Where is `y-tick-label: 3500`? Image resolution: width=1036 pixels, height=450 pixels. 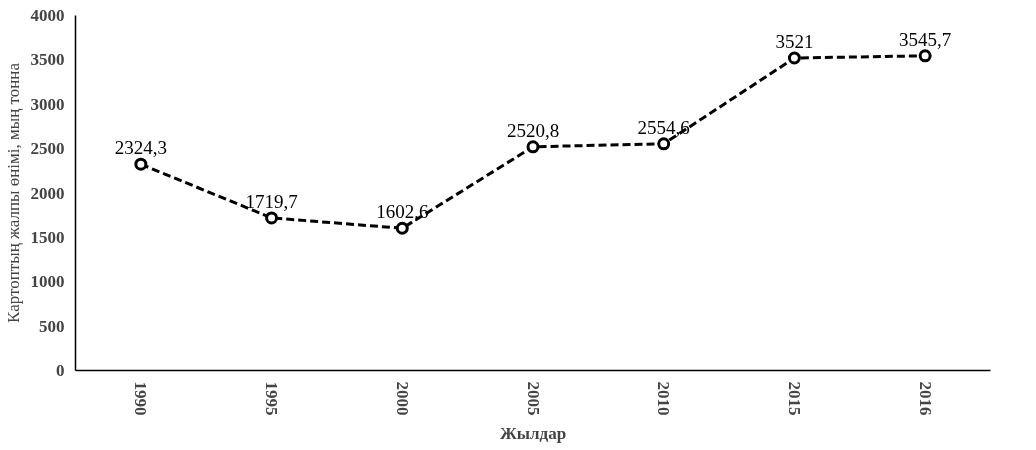 y-tick-label: 3500 is located at coordinates (47, 60).